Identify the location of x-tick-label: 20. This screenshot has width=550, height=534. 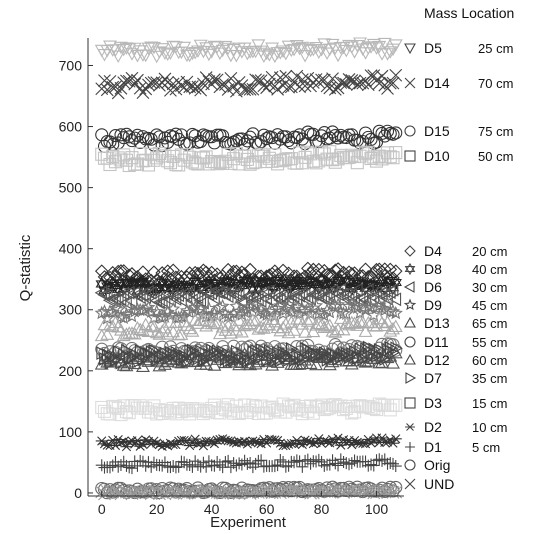
(157, 509).